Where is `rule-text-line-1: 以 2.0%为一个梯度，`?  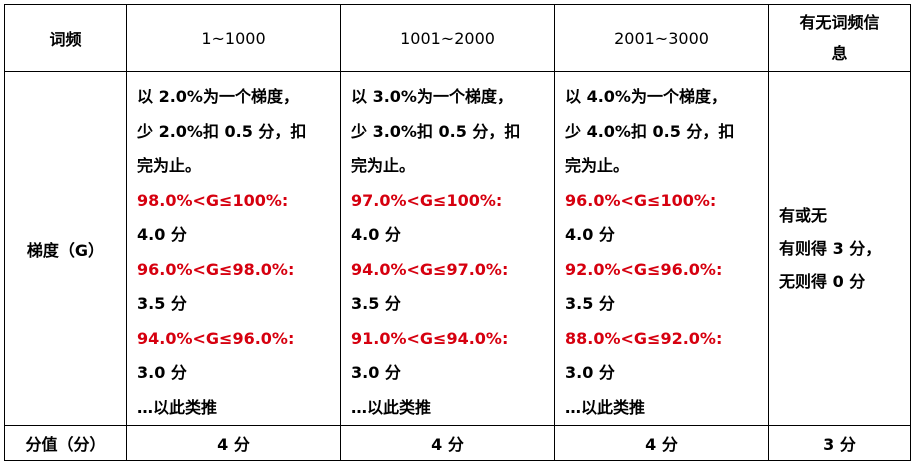 rule-text-line-1: 以 2.0%为一个梯度， is located at coordinates (218, 96).